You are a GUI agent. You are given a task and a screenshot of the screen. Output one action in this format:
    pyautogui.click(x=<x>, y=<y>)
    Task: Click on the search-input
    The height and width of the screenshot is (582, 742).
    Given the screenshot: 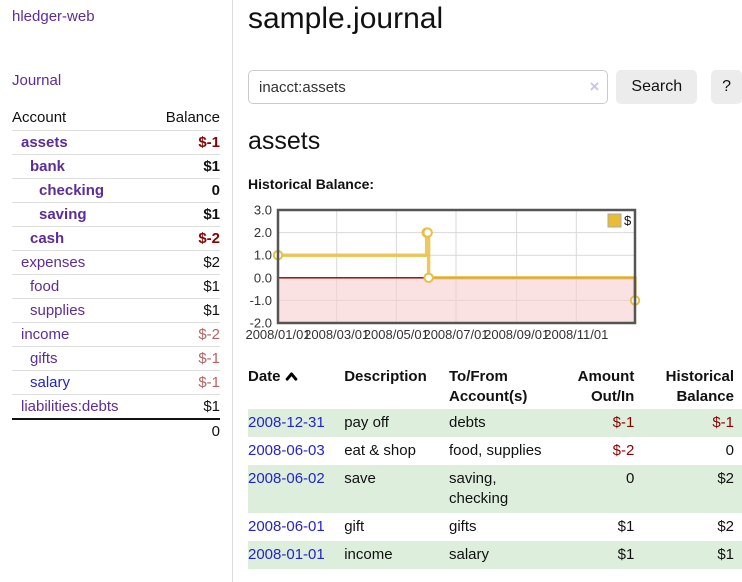 What is the action you would take?
    pyautogui.click(x=428, y=87)
    